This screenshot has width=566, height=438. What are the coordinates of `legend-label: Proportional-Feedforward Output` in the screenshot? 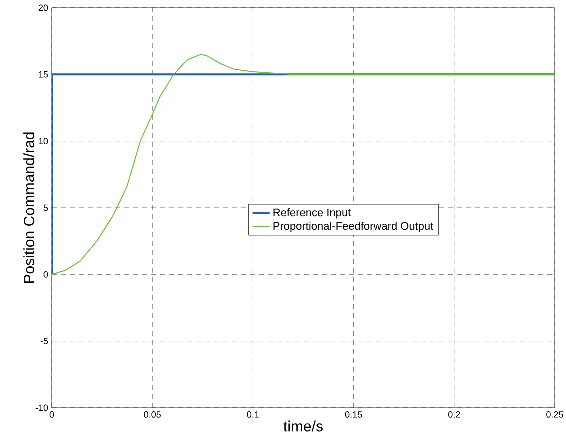 It's located at (354, 227).